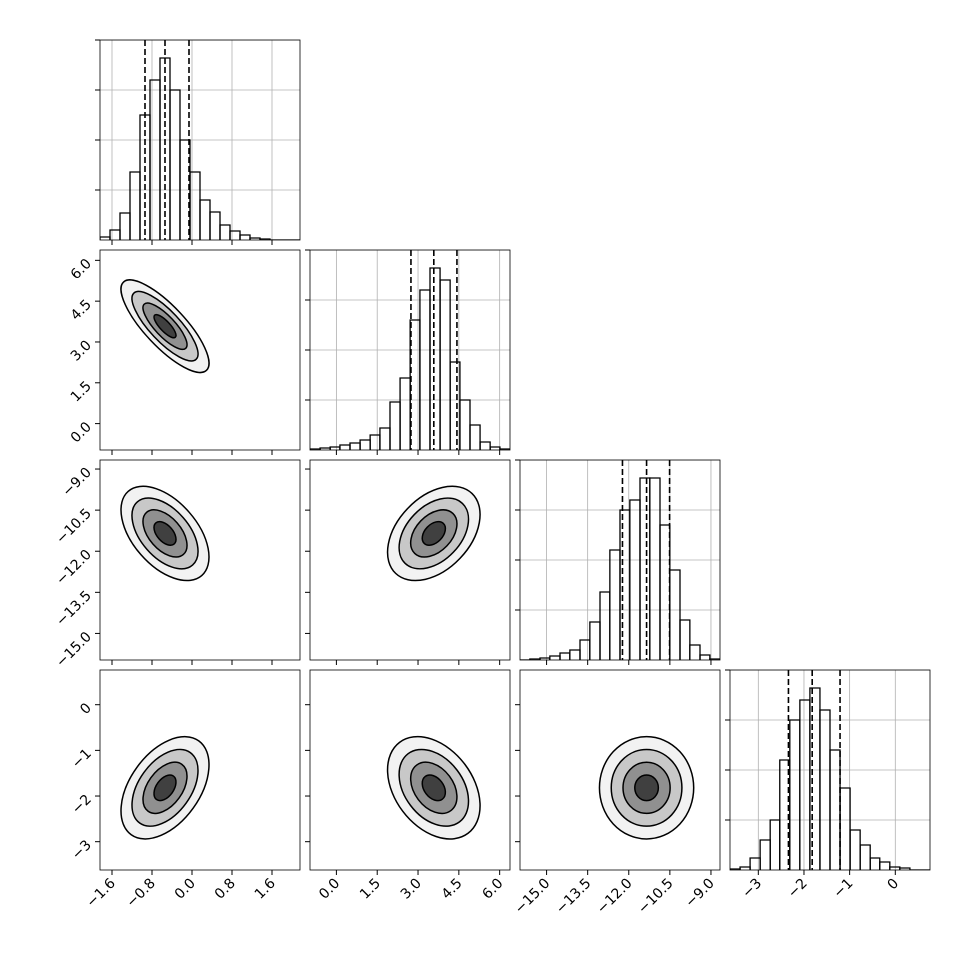 This screenshot has height=970, width=970. I want to click on y-tick-label: −15.0, so click(74, 650).